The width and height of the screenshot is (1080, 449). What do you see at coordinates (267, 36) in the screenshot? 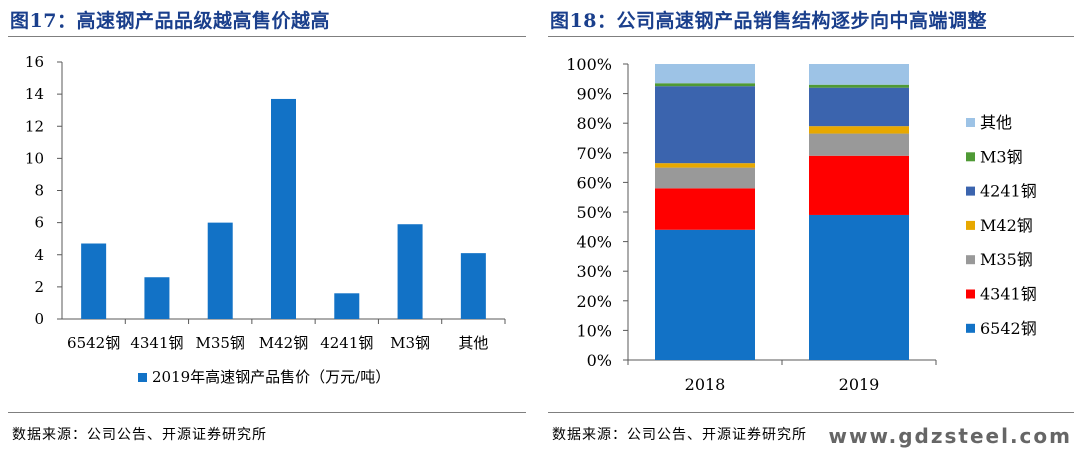
I see `title-rule-left` at bounding box center [267, 36].